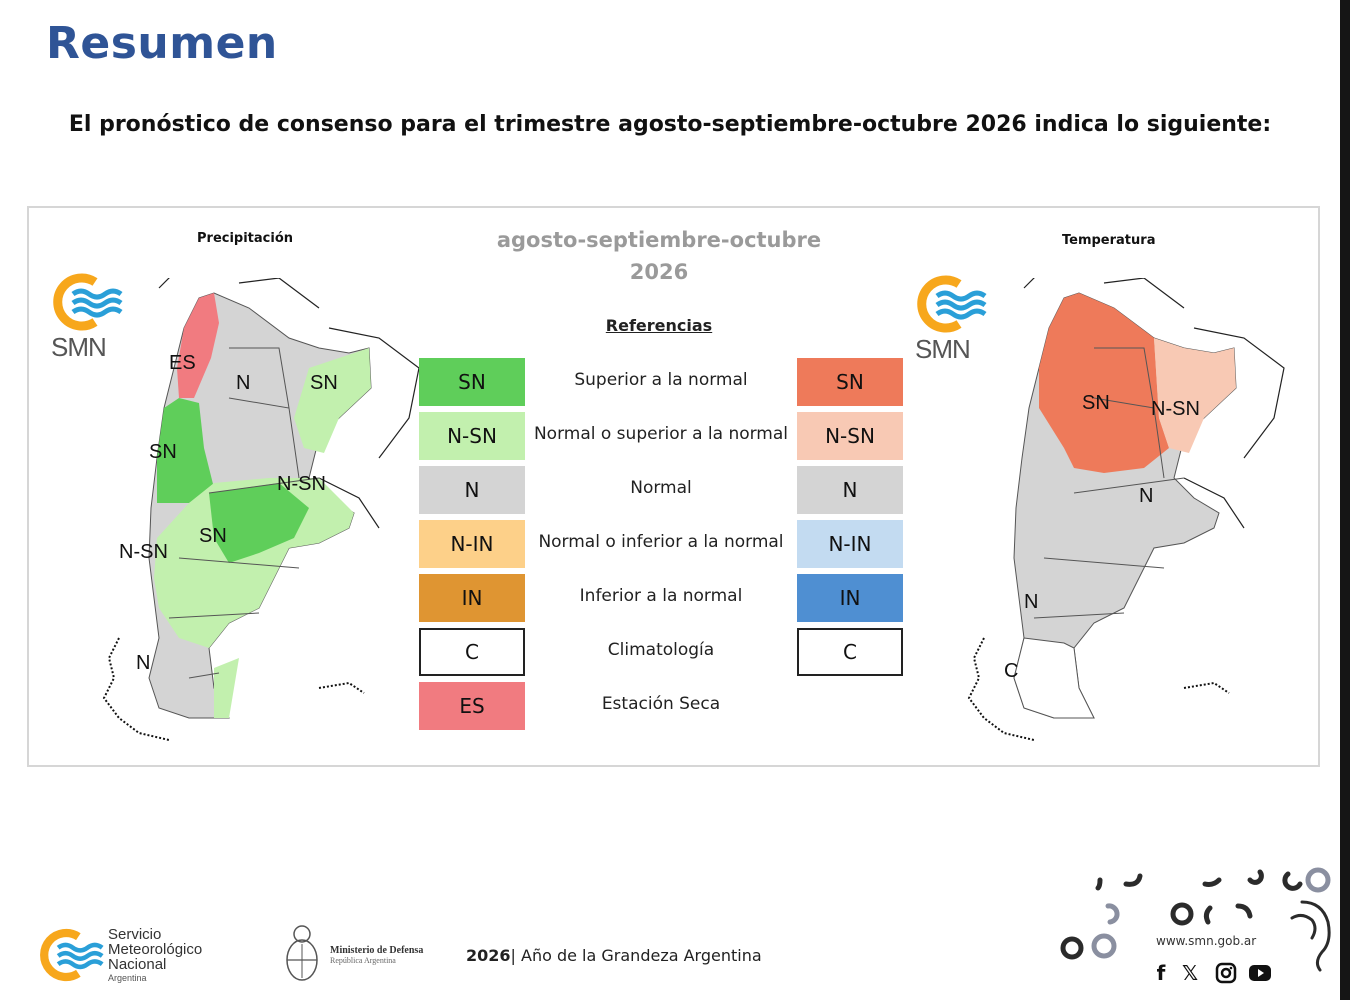 The width and height of the screenshot is (1350, 1000). What do you see at coordinates (488, 955) in the screenshot?
I see `year-value: 2026` at bounding box center [488, 955].